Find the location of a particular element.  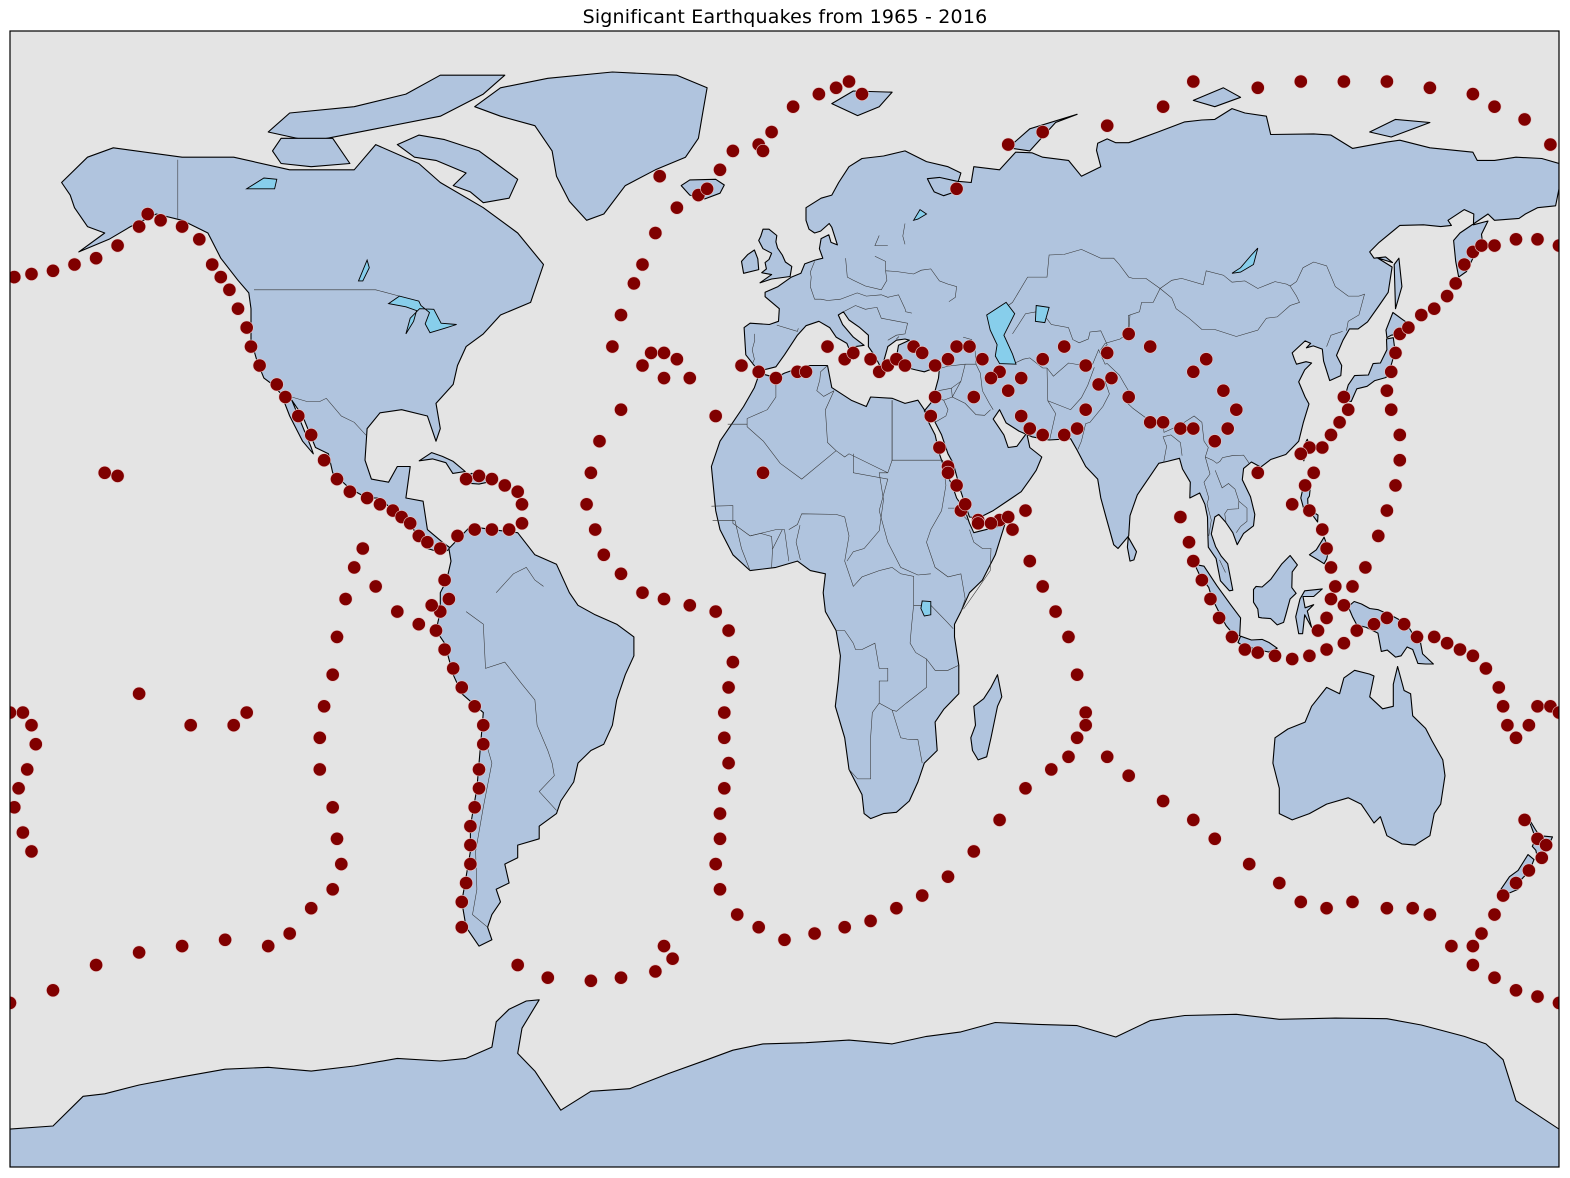

land-australia is located at coordinates (1359, 755).